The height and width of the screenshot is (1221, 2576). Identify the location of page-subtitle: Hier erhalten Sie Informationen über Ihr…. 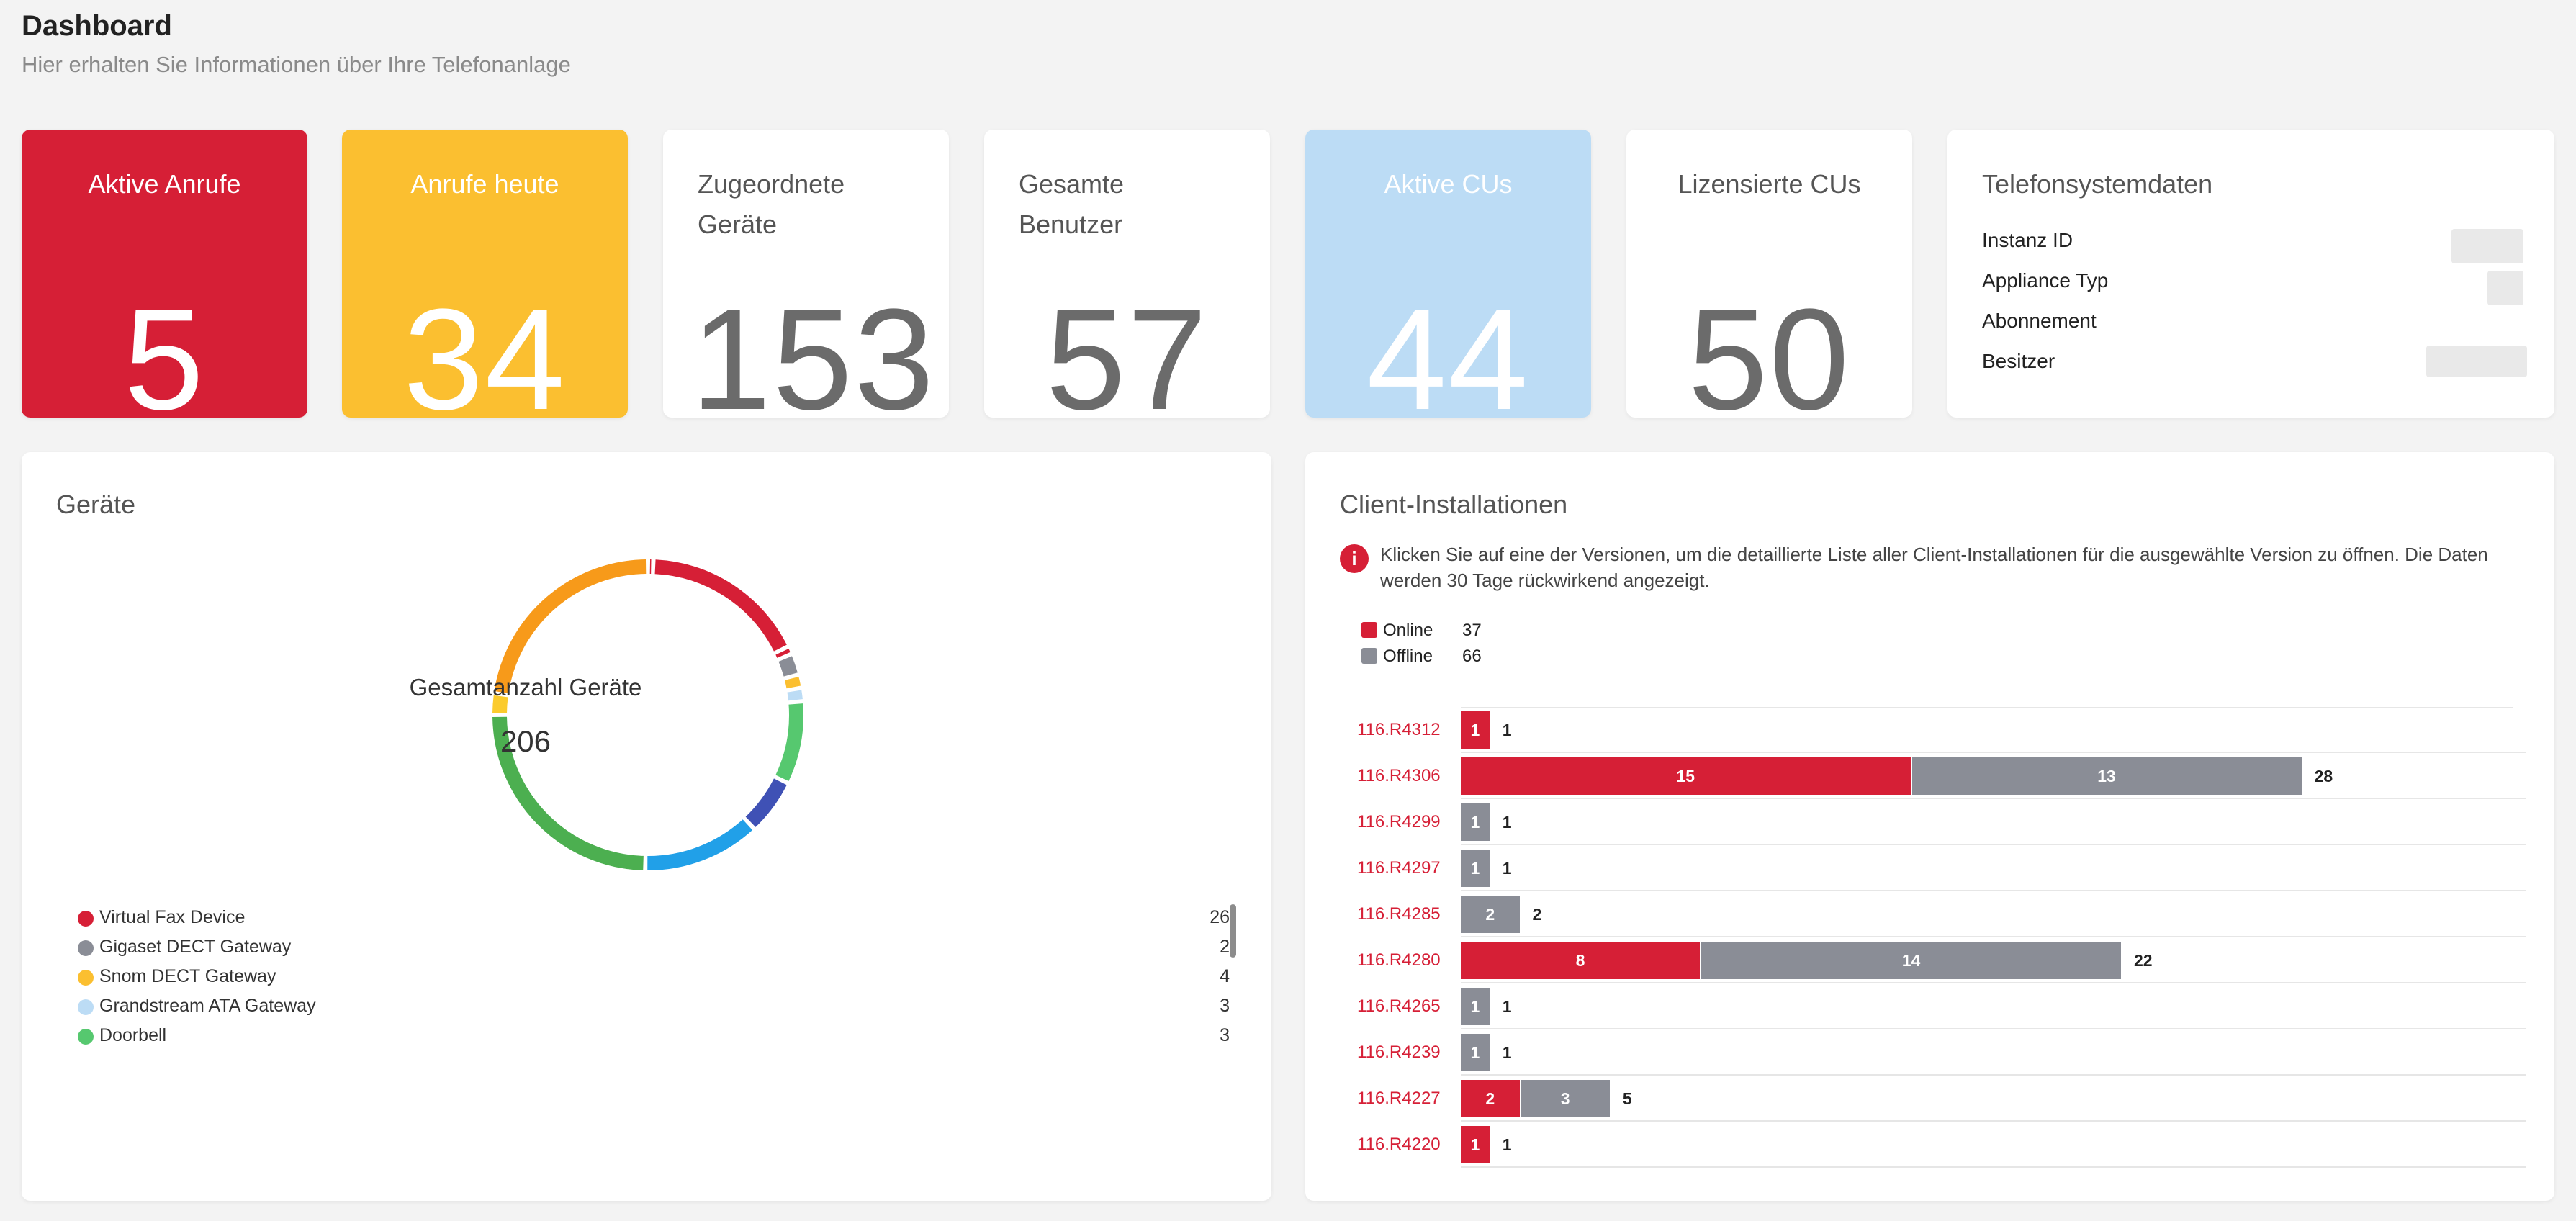
(296, 64).